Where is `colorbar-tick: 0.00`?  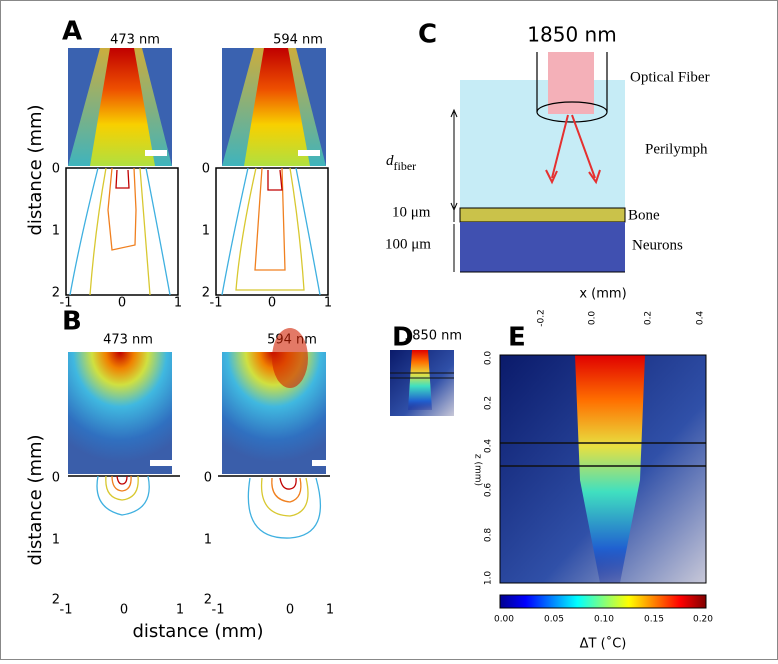
colorbar-tick: 0.00 is located at coordinates (504, 620).